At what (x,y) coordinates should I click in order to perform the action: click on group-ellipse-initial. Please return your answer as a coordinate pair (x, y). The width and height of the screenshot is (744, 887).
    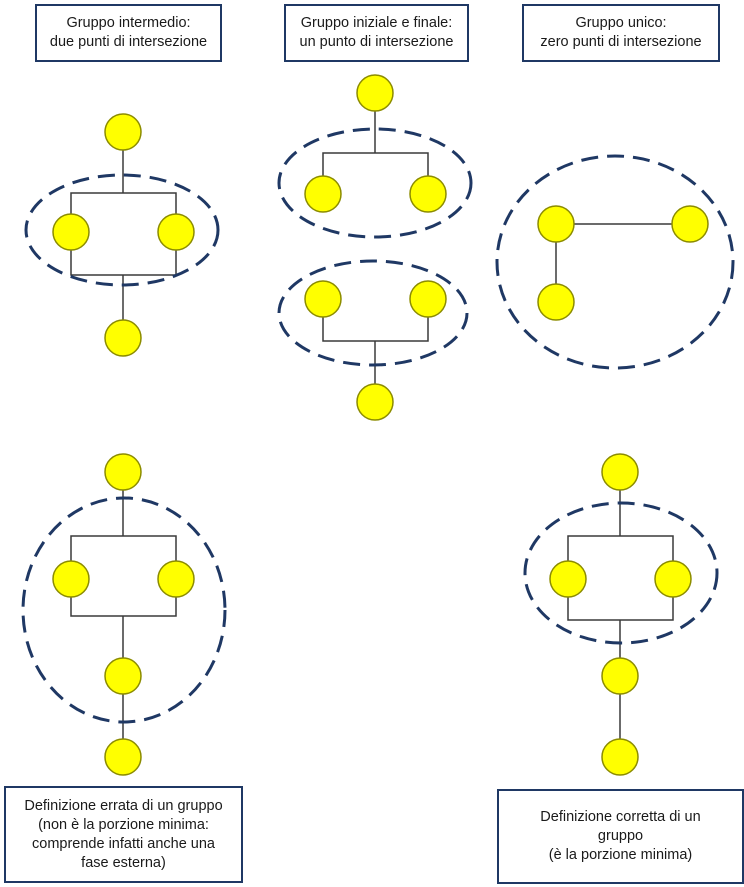
    Looking at the image, I should click on (375, 183).